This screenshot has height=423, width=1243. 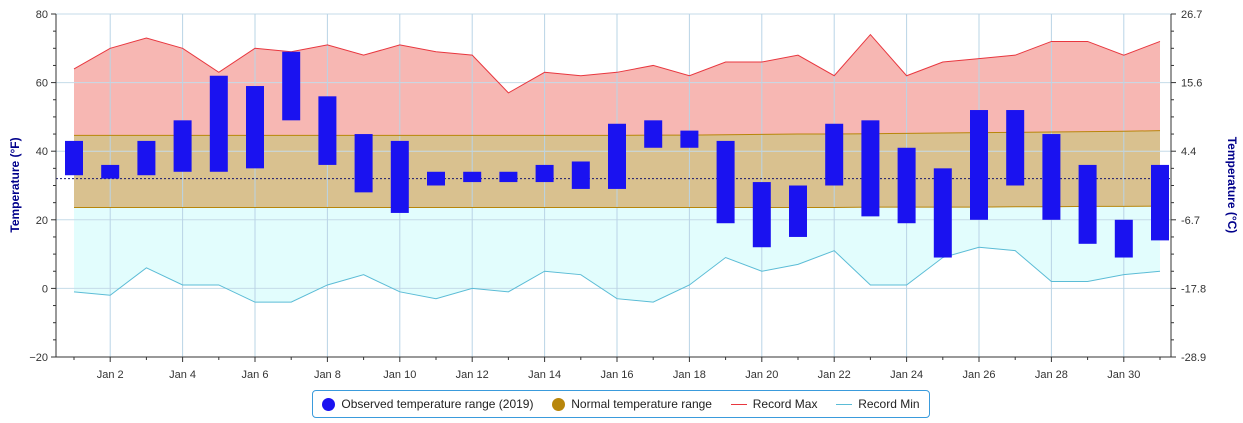 What do you see at coordinates (255, 375) in the screenshot?
I see `x-tick-label: Jan 6` at bounding box center [255, 375].